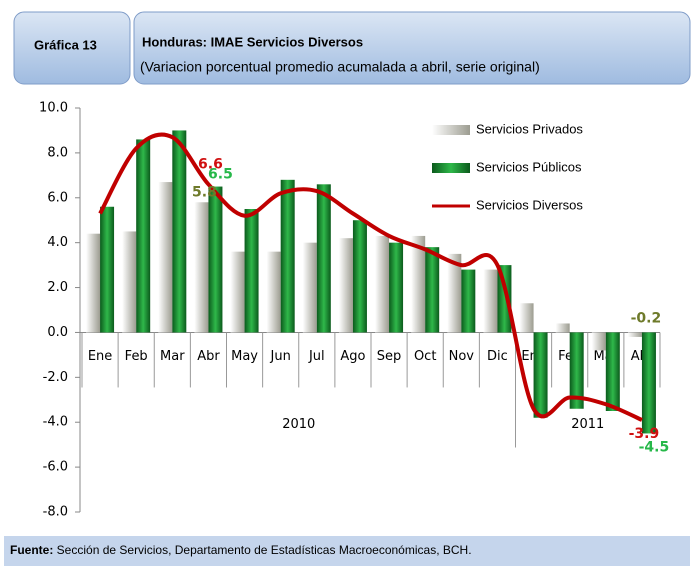 The width and height of the screenshot is (694, 575). I want to click on badge: Gráfica 13, so click(65, 44).